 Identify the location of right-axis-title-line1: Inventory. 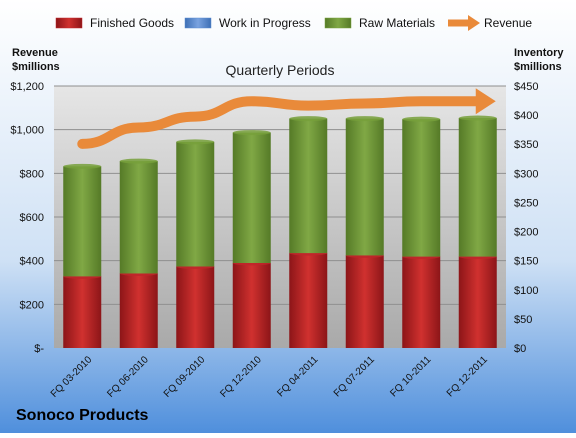
(539, 53).